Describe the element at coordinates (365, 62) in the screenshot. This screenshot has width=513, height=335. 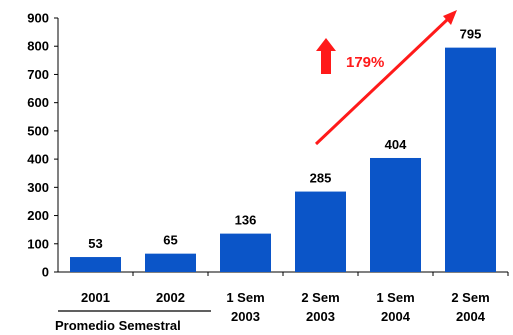
I see `growth-percentage: 179%` at that location.